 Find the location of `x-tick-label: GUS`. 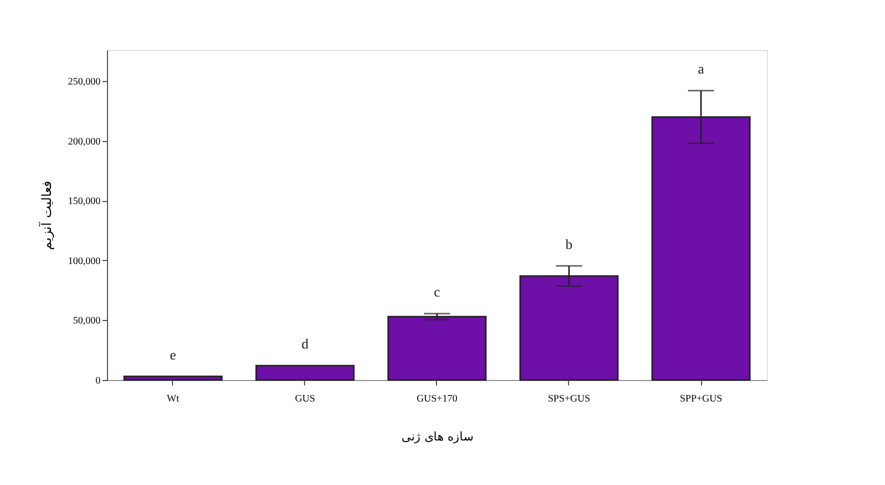

x-tick-label: GUS is located at coordinates (305, 399).